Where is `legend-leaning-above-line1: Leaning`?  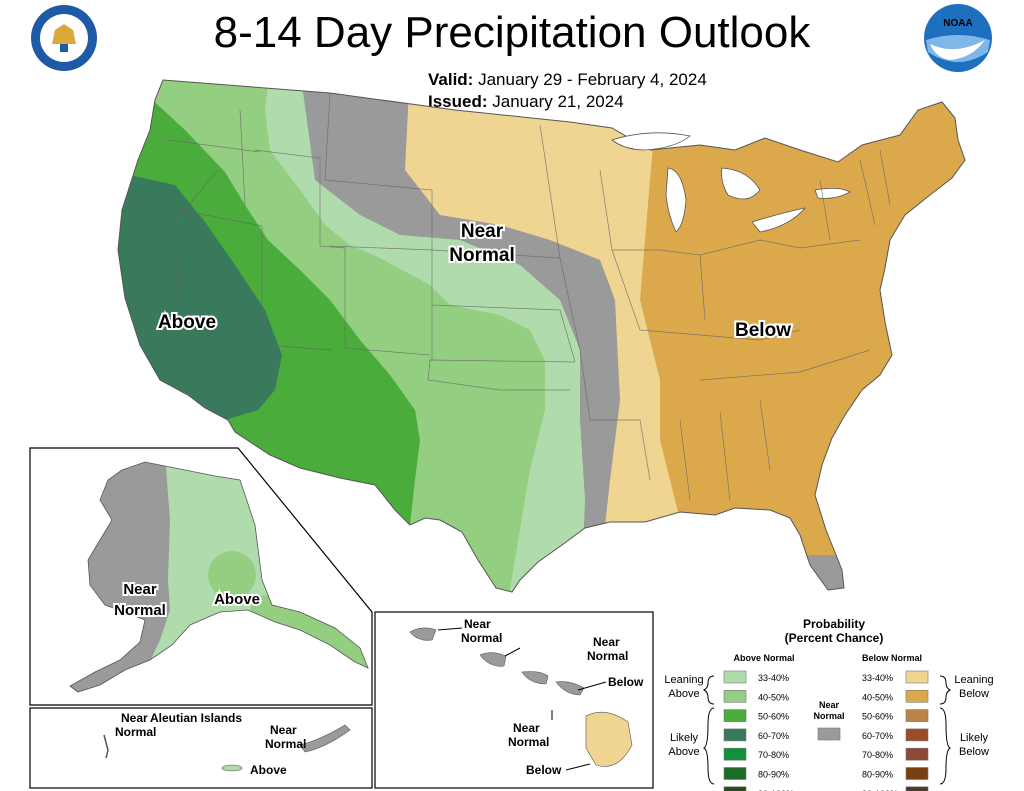
legend-leaning-above-line1: Leaning is located at coordinates (683, 680).